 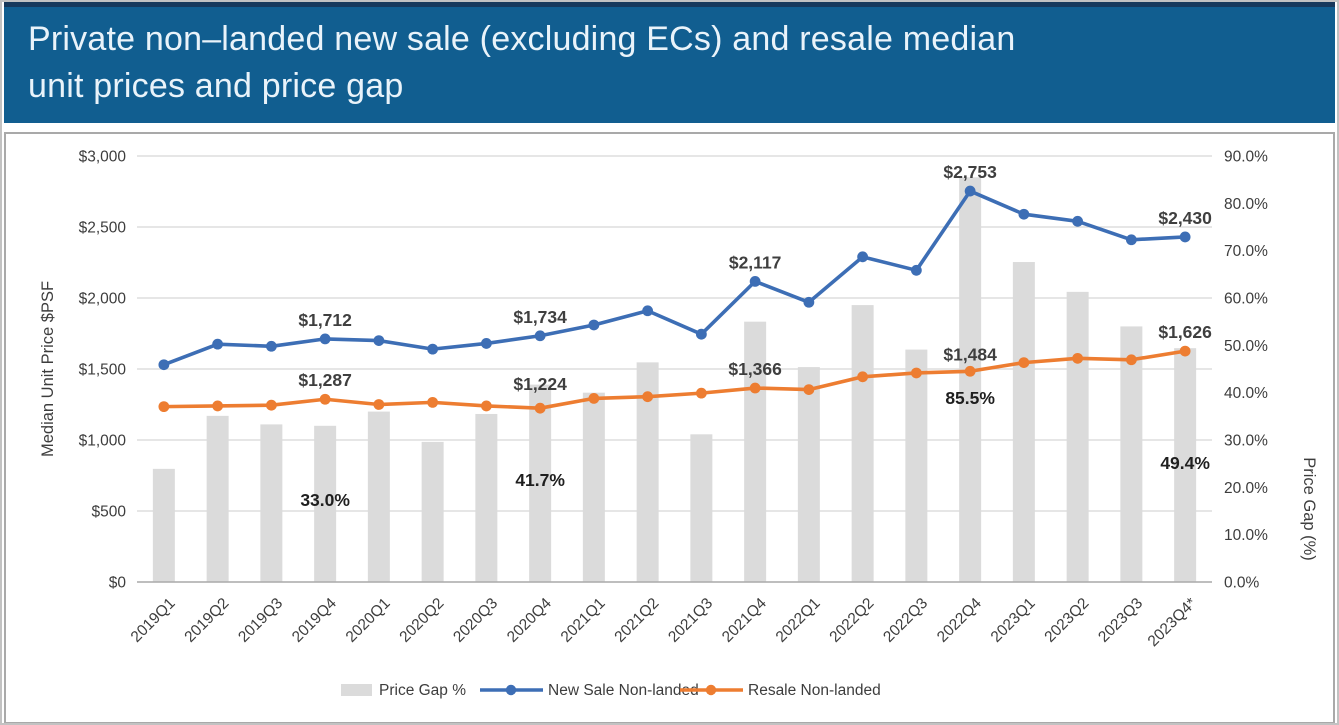 I want to click on x-axis-tick-label: 2019Q2, so click(x=206, y=620).